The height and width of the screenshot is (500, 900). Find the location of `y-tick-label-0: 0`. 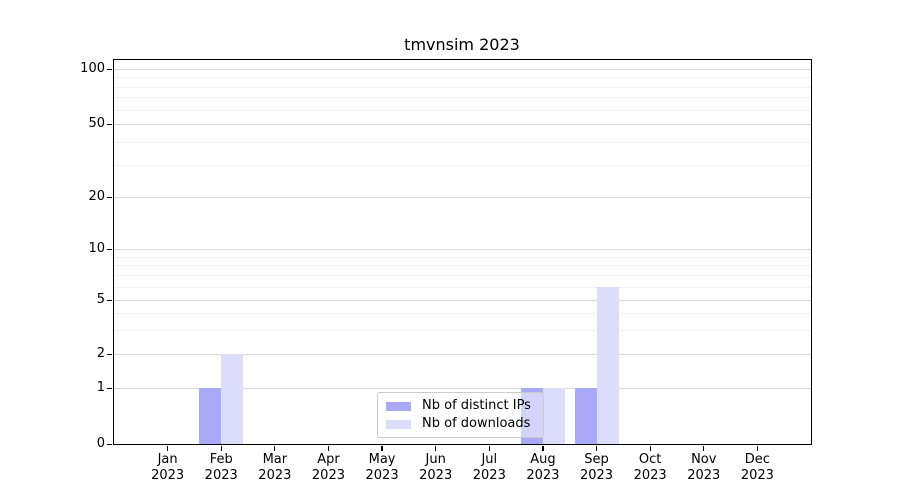

y-tick-label-0: 0 is located at coordinates (100, 443).